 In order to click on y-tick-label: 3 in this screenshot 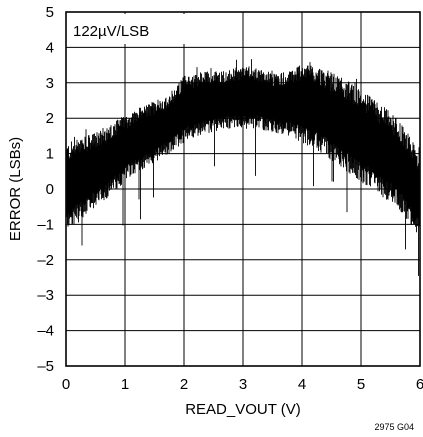, I will do `click(50, 83)`.